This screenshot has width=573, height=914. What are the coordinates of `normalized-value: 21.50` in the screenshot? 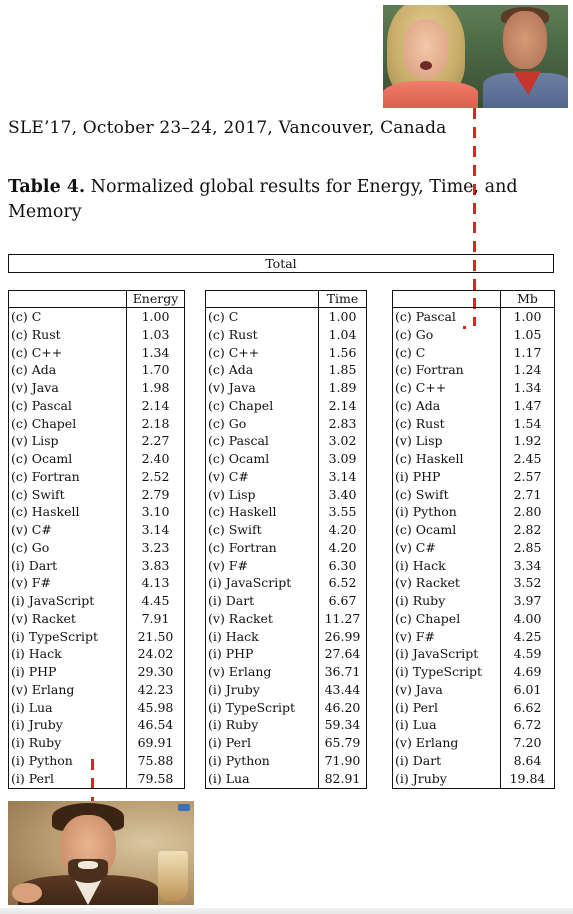 It's located at (155, 636).